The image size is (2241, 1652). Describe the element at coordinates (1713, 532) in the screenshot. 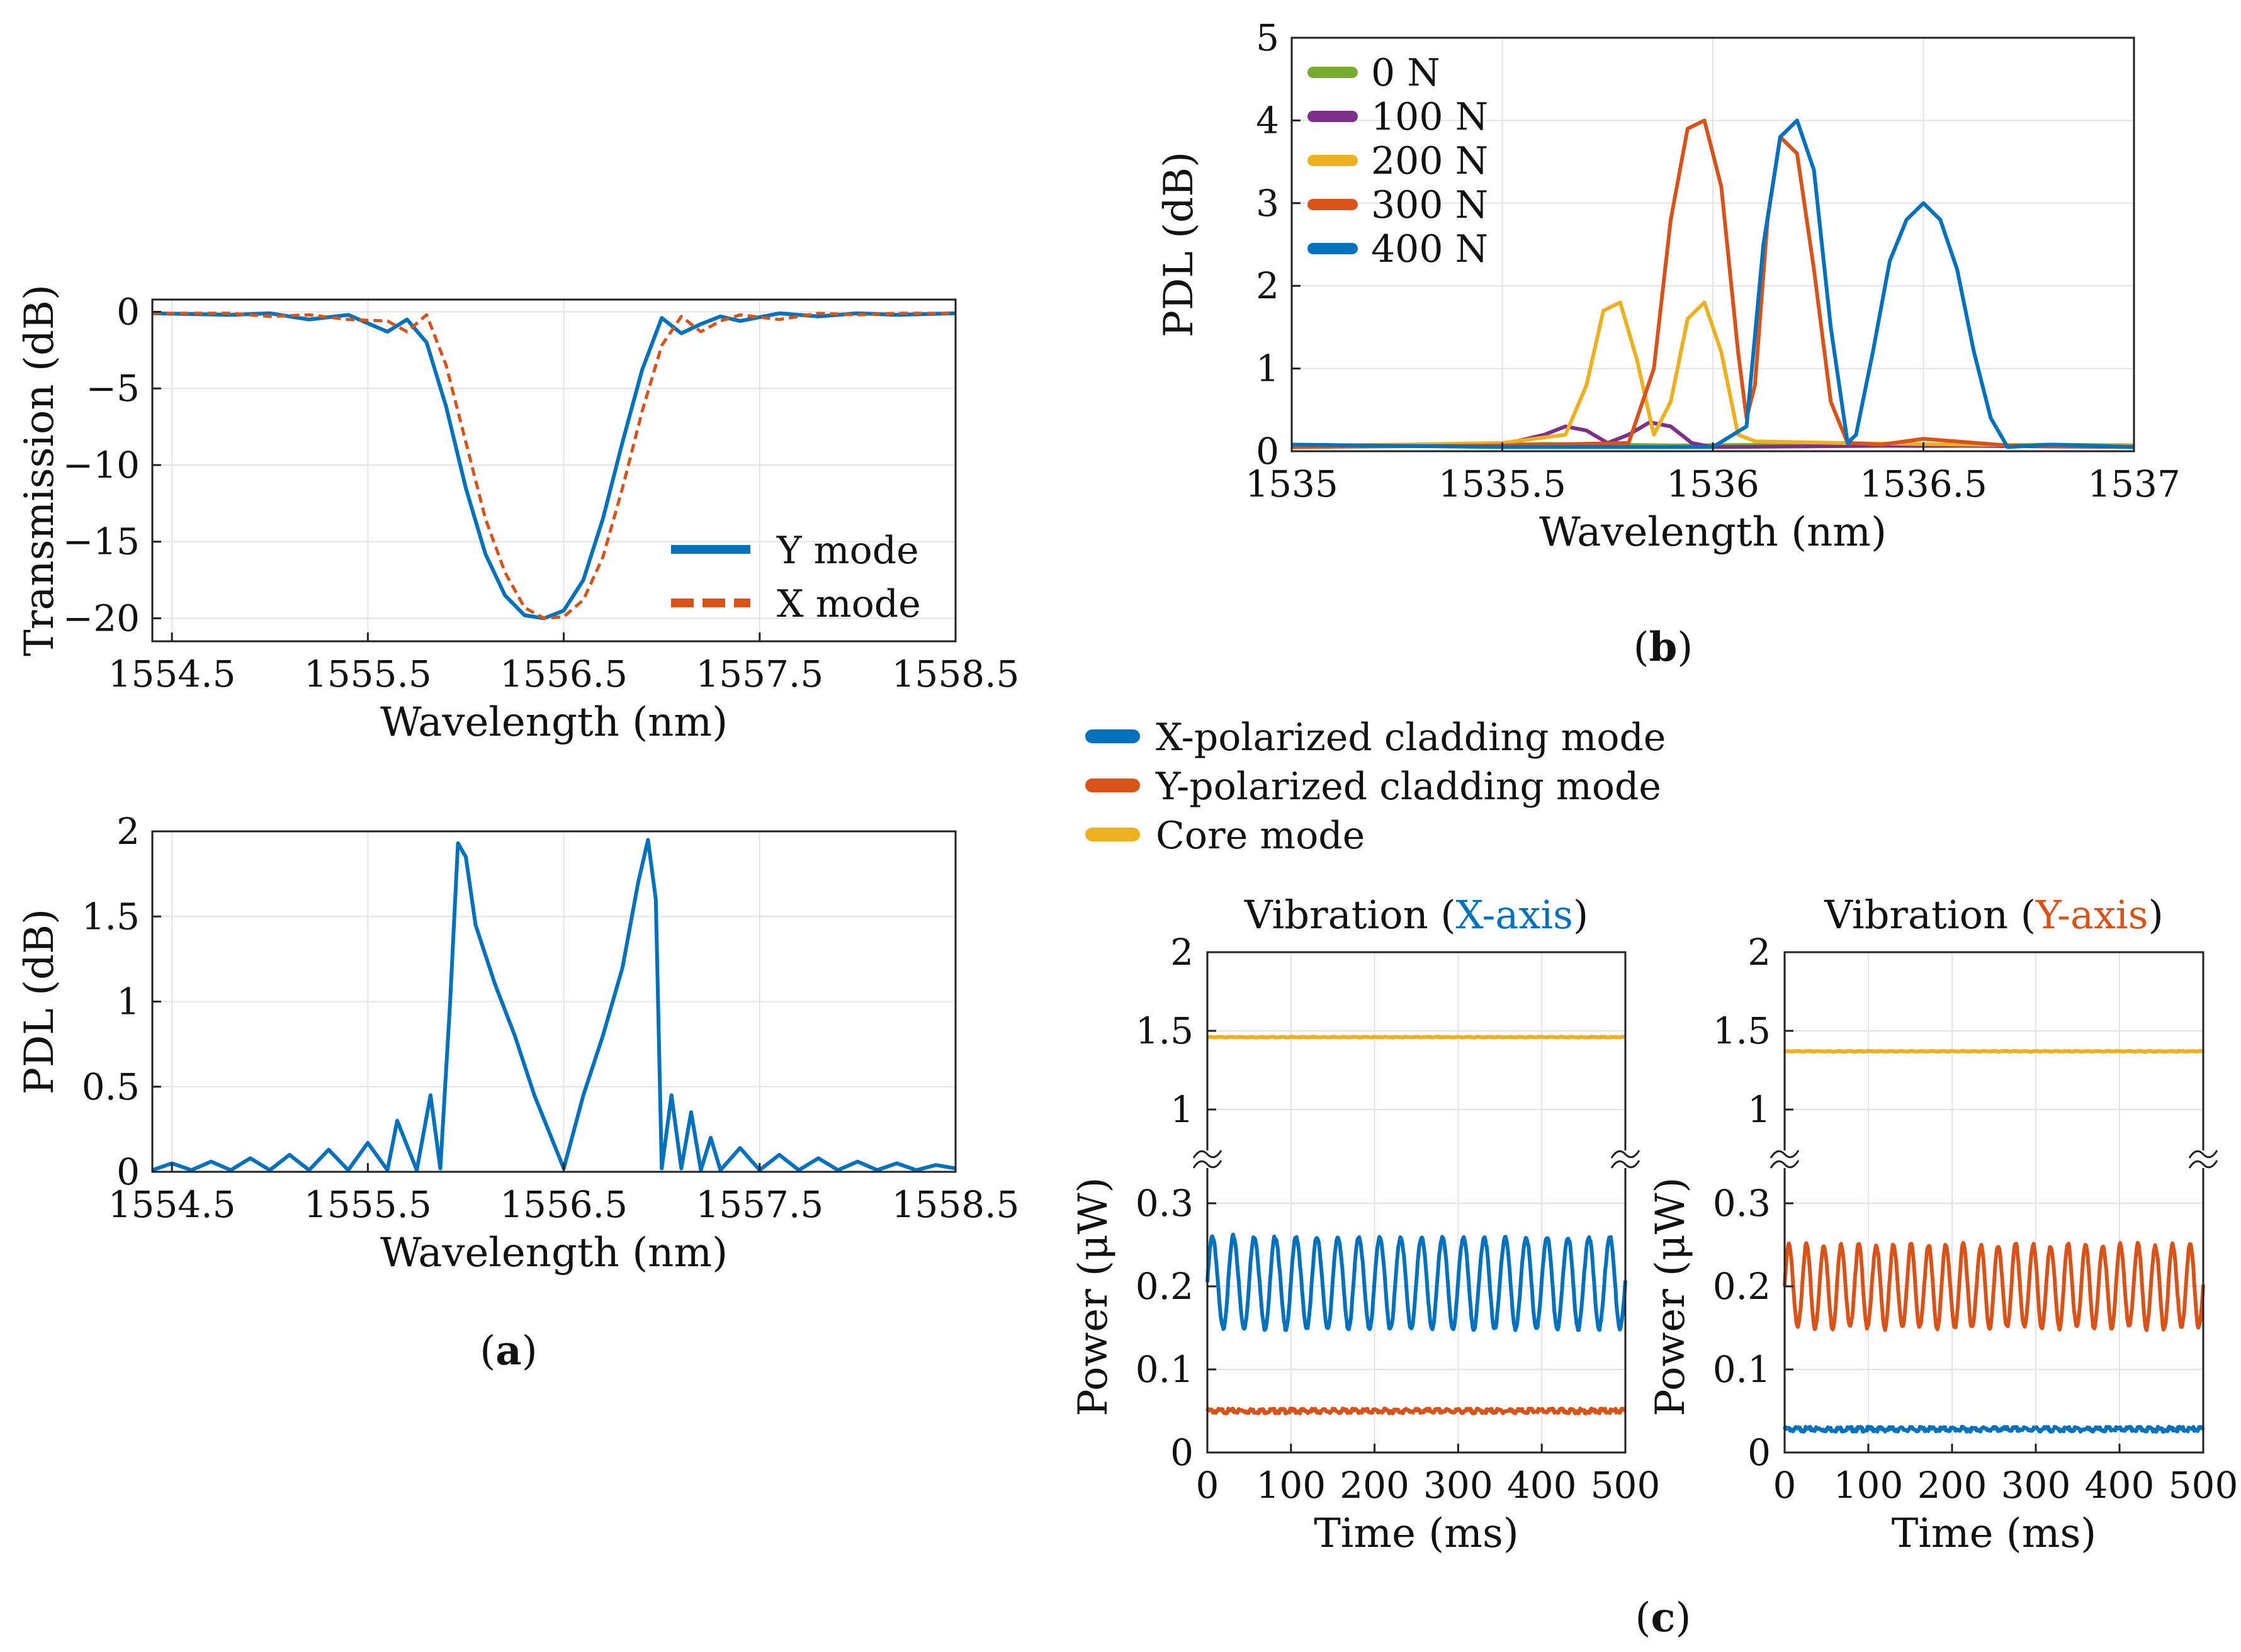

I see `b-xlabel: Wavelength (nm)` at that location.